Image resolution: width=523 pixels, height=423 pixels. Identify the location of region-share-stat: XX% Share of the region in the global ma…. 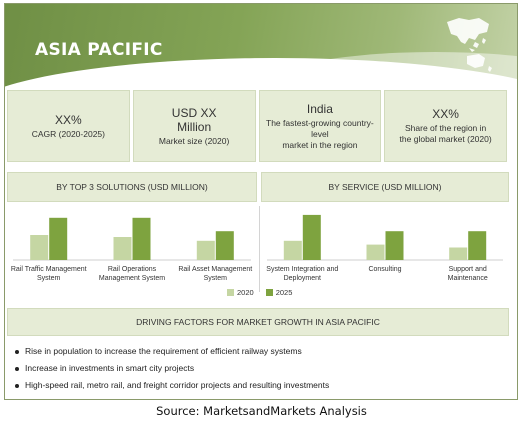
(445, 126).